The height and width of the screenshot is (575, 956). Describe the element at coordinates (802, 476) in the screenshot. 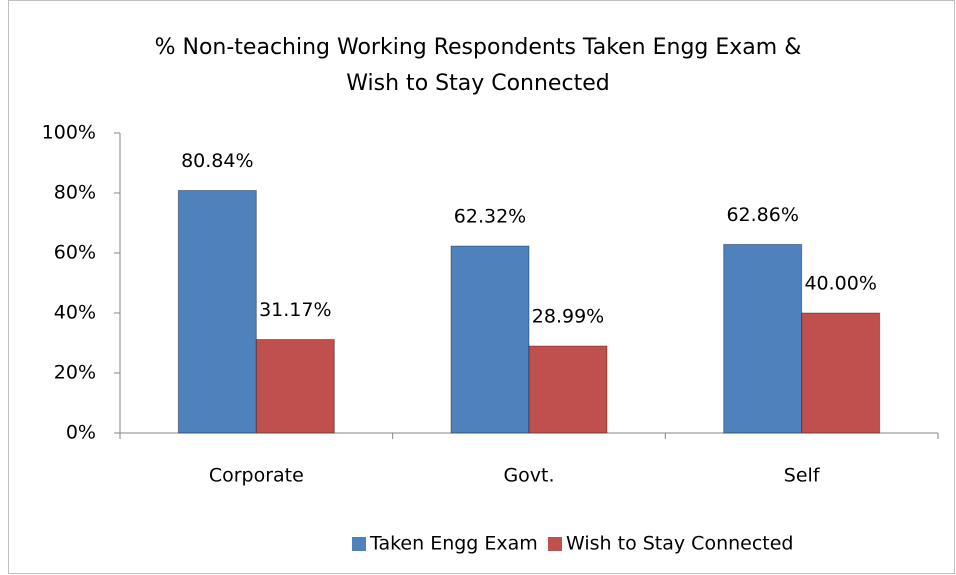

I see `x-tick-label: Self` at that location.